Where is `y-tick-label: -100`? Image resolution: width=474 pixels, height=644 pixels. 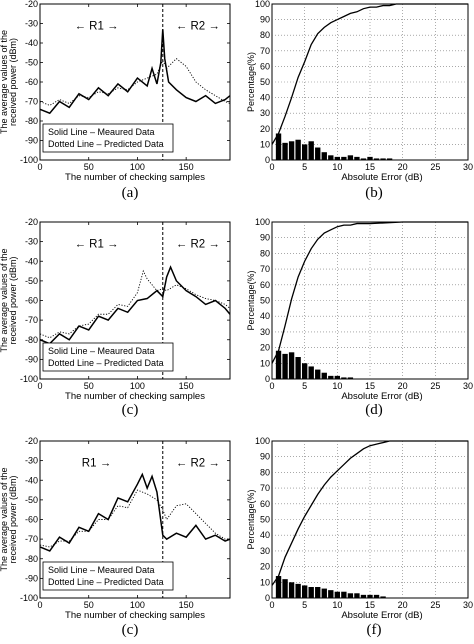
y-tick-label: -100 is located at coordinates (29, 160).